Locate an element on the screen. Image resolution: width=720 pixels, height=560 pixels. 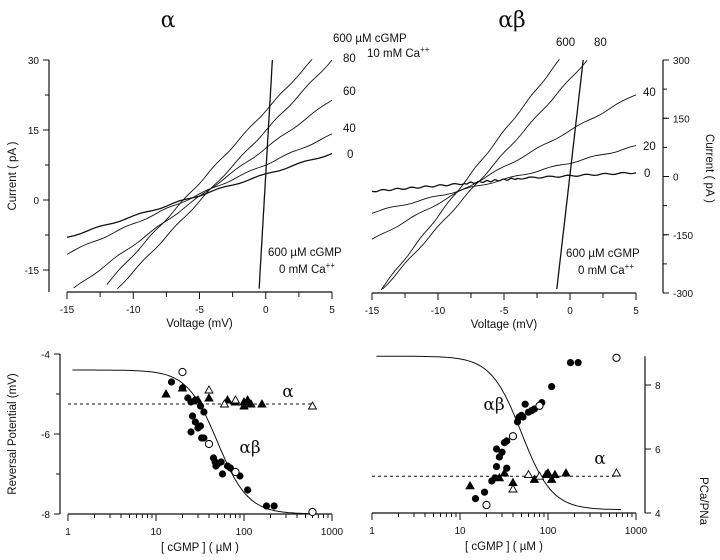
y-tick-label: -15 is located at coordinates (32, 271).